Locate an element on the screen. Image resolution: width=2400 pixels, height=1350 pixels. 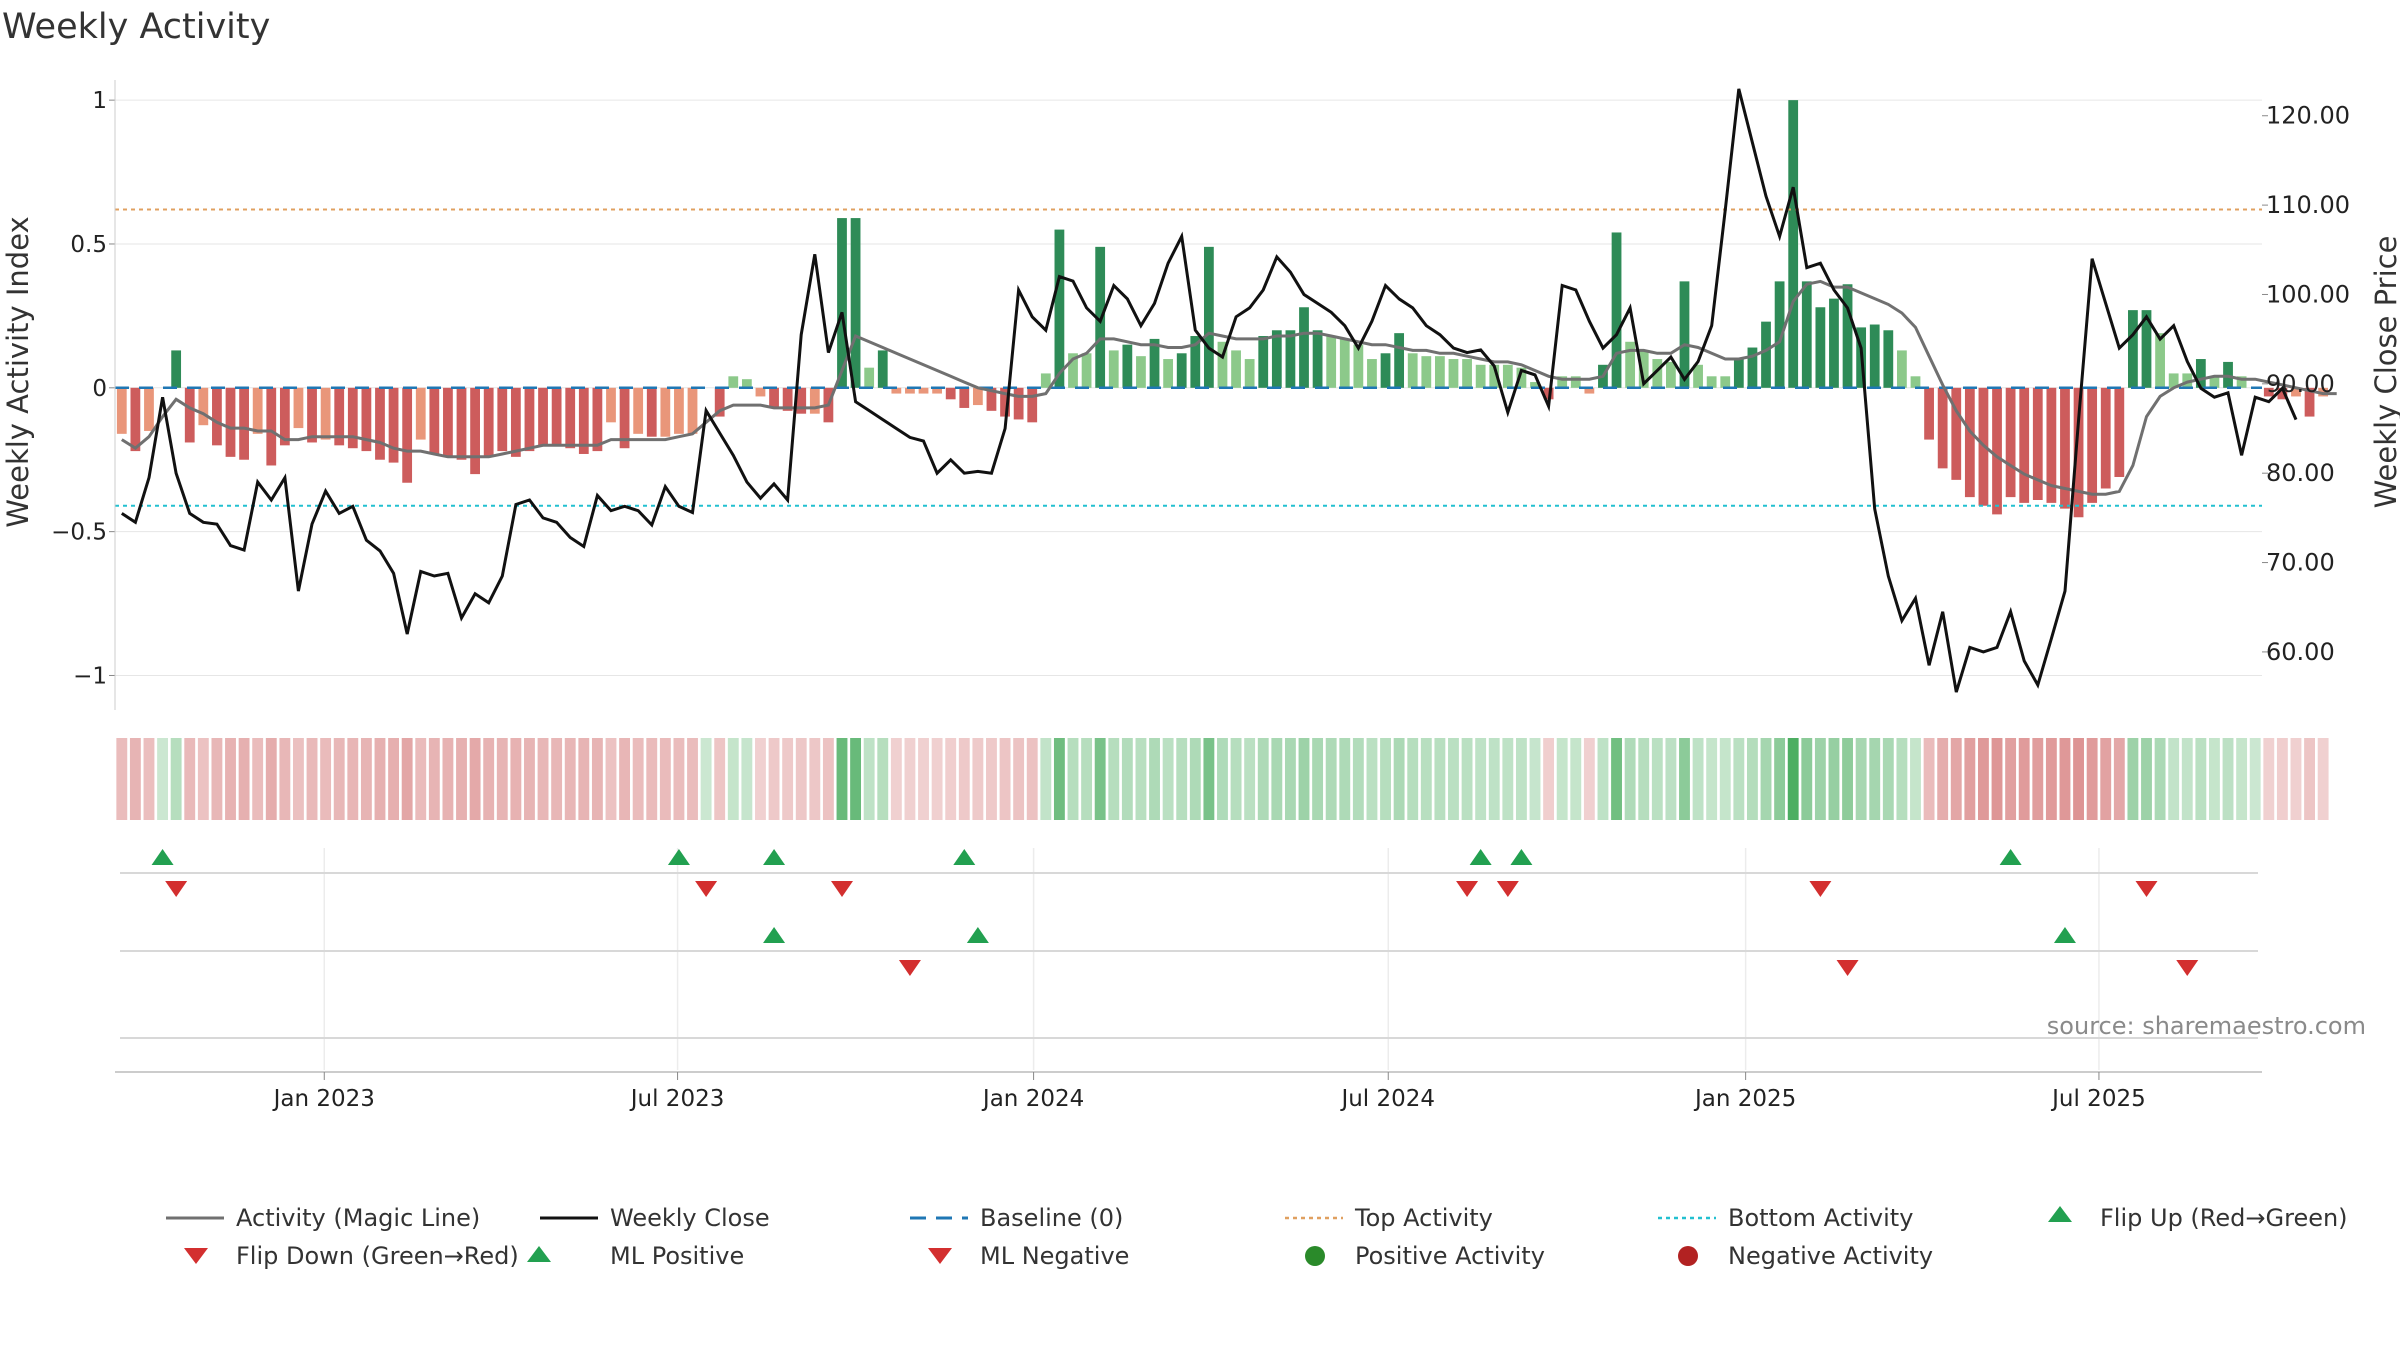
legend-label: Negative Activity is located at coordinates (1830, 1256).